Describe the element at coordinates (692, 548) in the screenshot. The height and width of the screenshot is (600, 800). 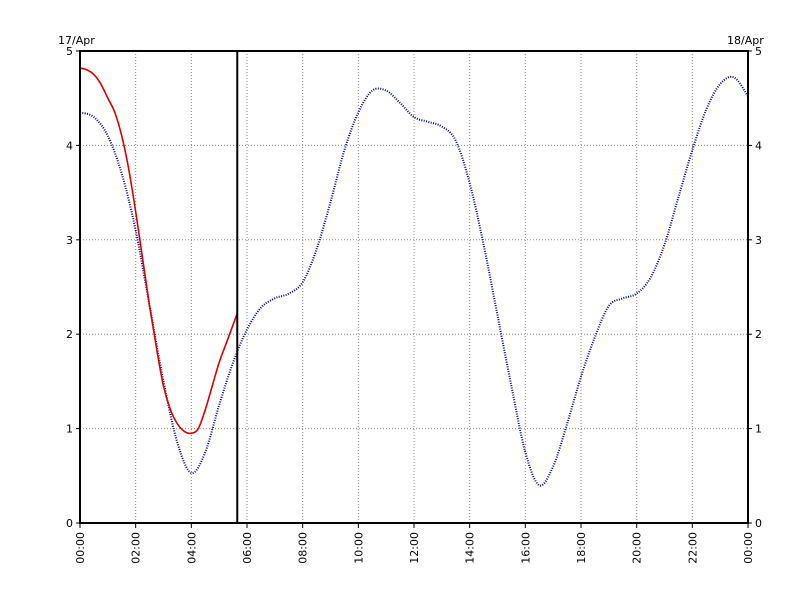
I see `x-tick-label: 22:00` at that location.